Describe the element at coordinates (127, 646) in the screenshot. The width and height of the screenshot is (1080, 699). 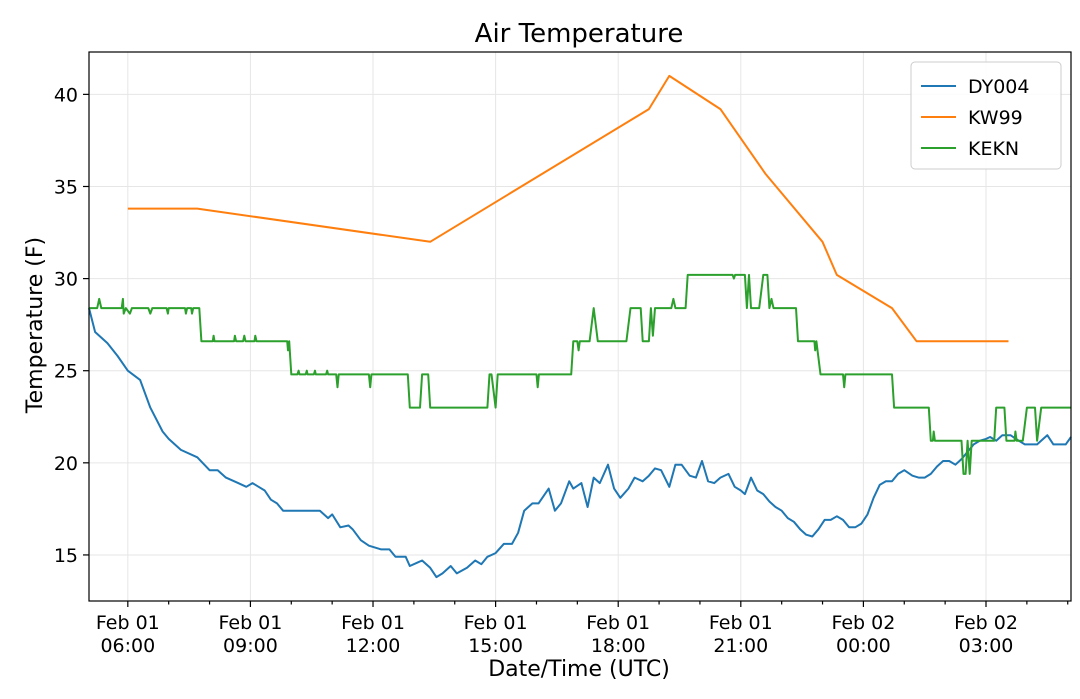
I see `x-tick-label-time: 06:00` at that location.